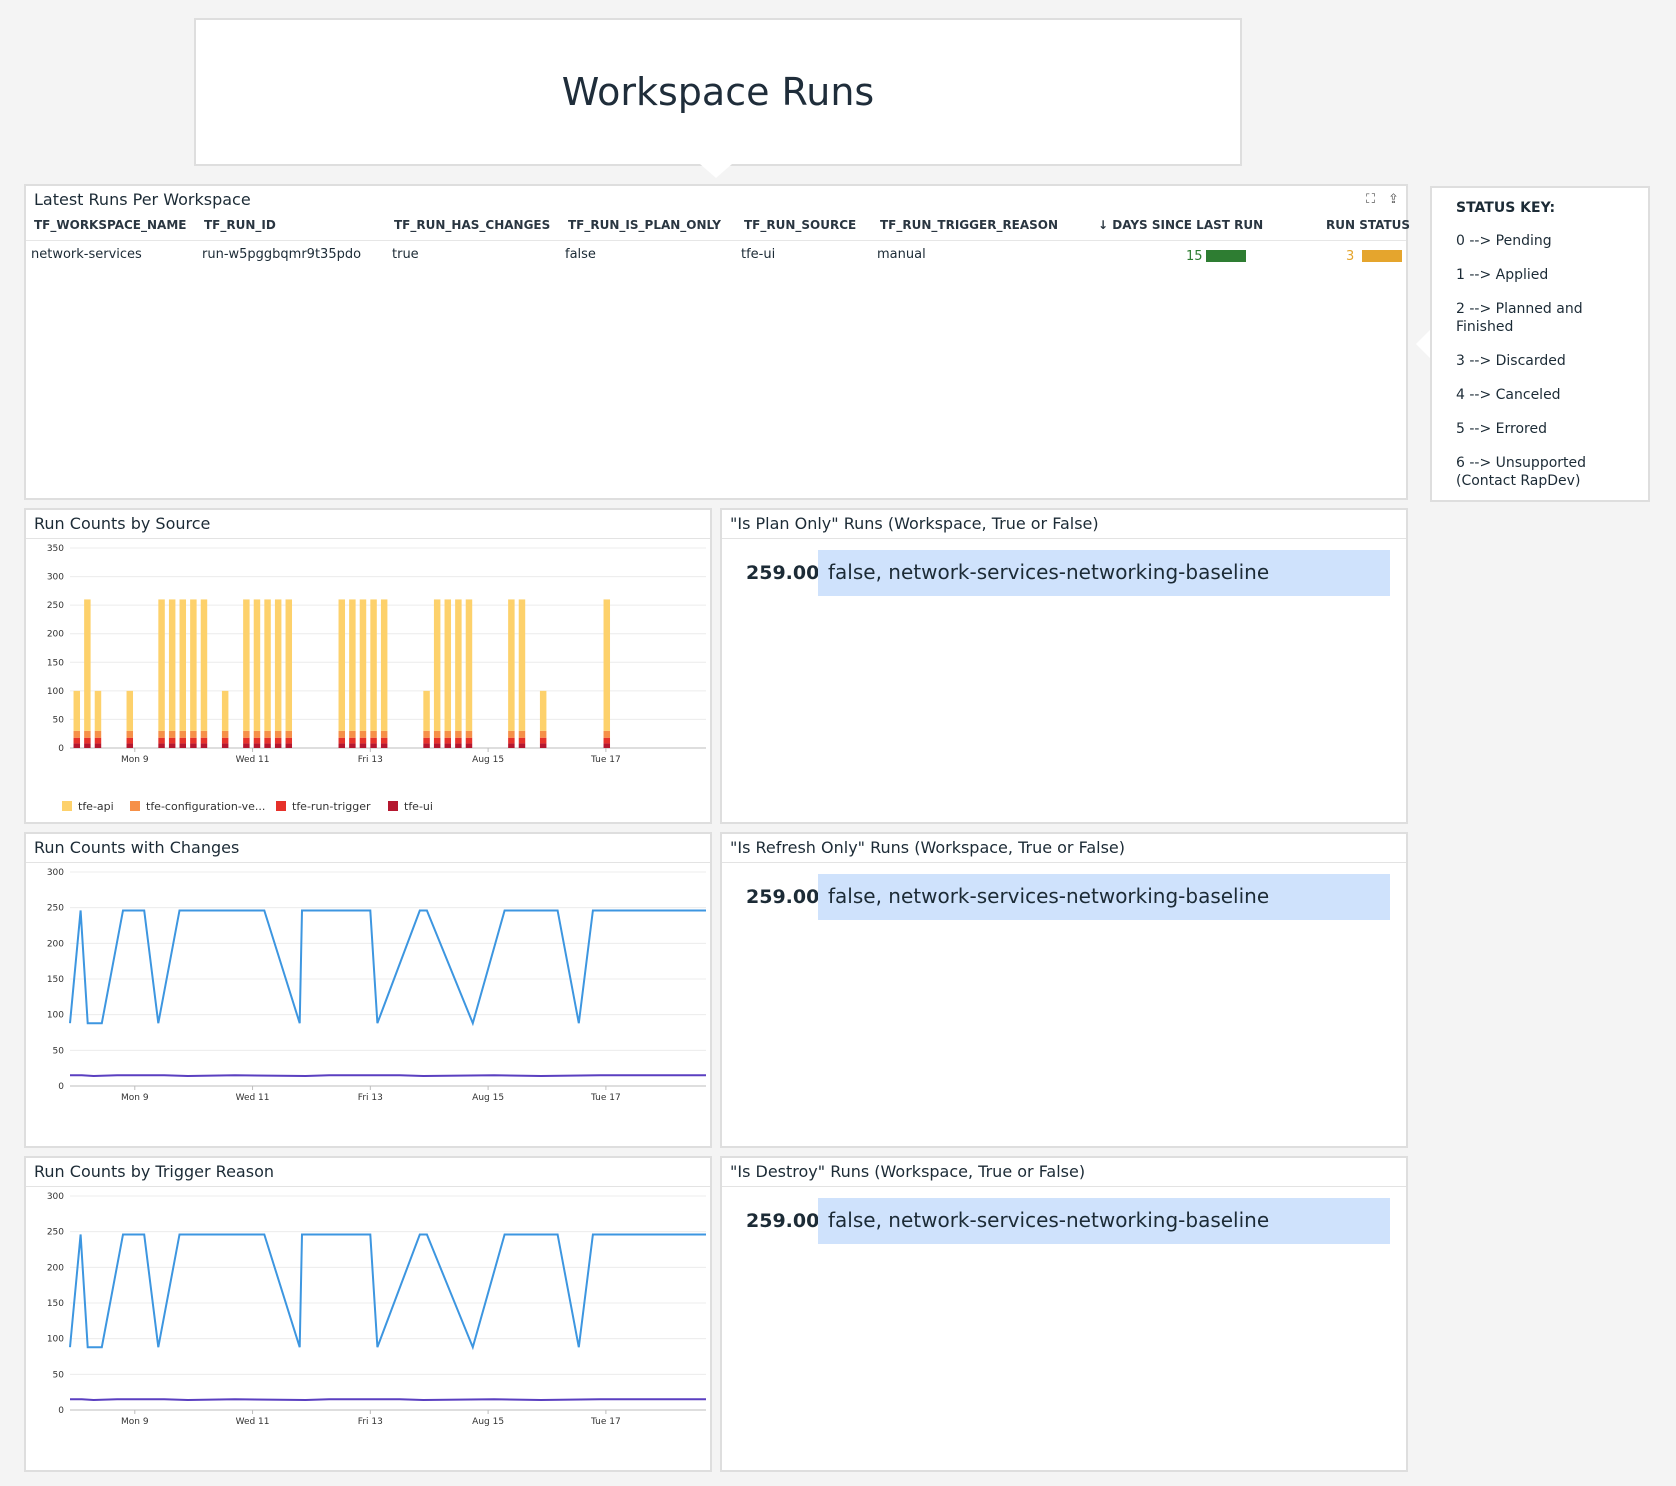 The height and width of the screenshot is (1486, 1676). What do you see at coordinates (472, 225) in the screenshot?
I see `column-header-has-changes: TF_RUN_HAS_CHANGES` at bounding box center [472, 225].